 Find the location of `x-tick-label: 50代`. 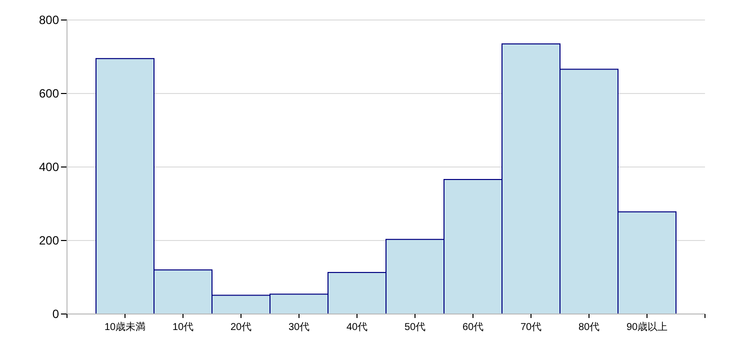

x-tick-label: 50代 is located at coordinates (415, 327).